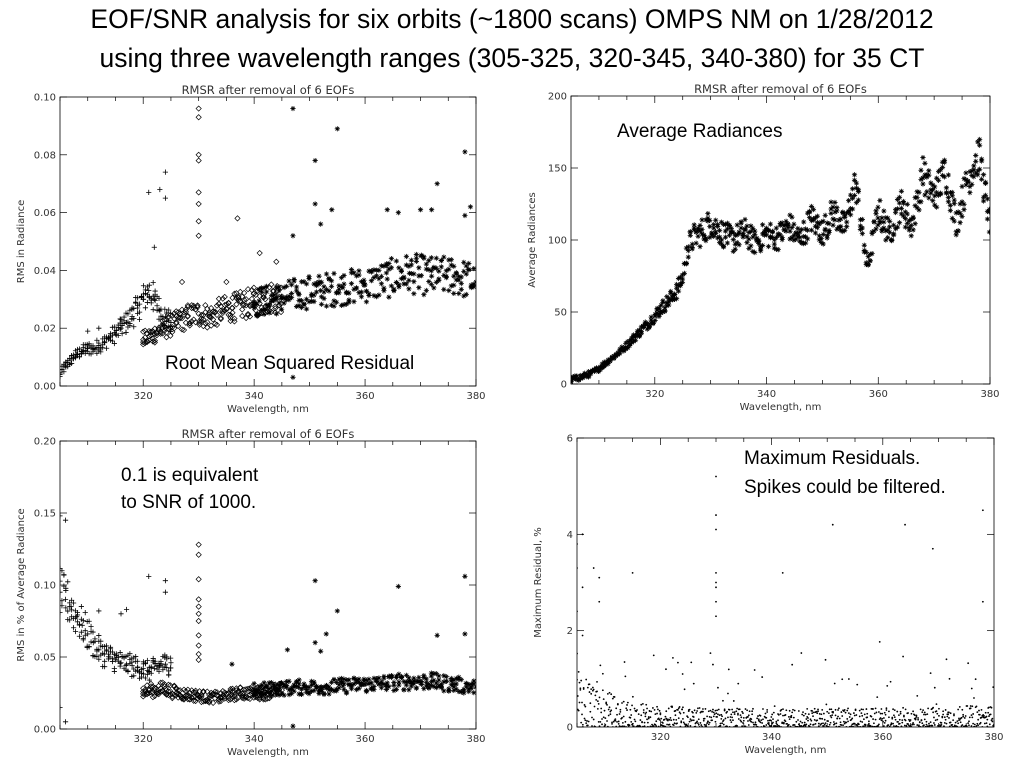 The image size is (1024, 768). I want to click on rms-asterisk-outlier-point, so click(315, 160).